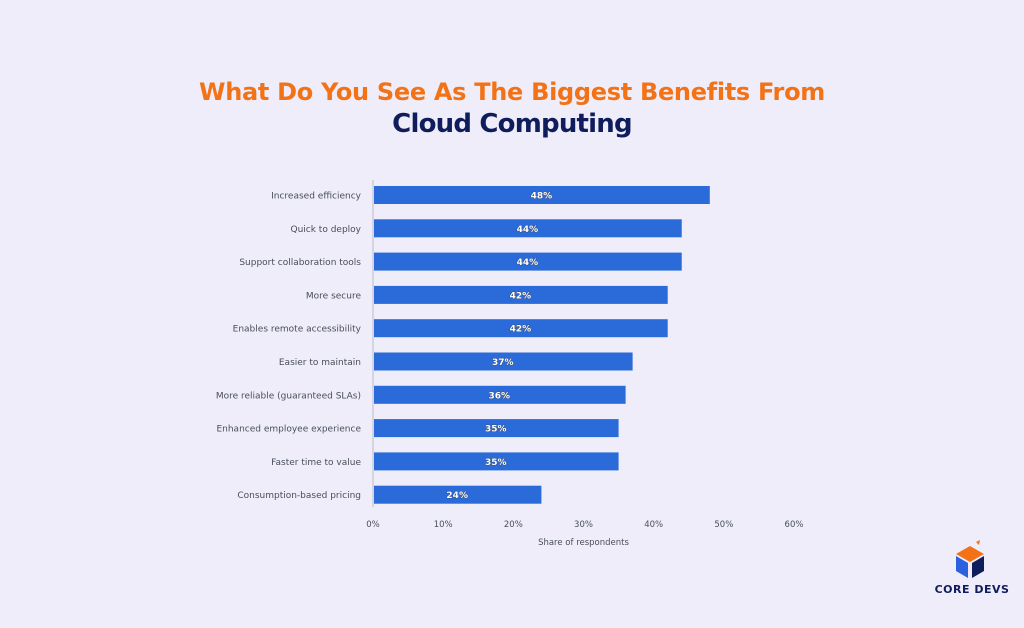  What do you see at coordinates (443, 525) in the screenshot?
I see `x-tick-label: 10%` at bounding box center [443, 525].